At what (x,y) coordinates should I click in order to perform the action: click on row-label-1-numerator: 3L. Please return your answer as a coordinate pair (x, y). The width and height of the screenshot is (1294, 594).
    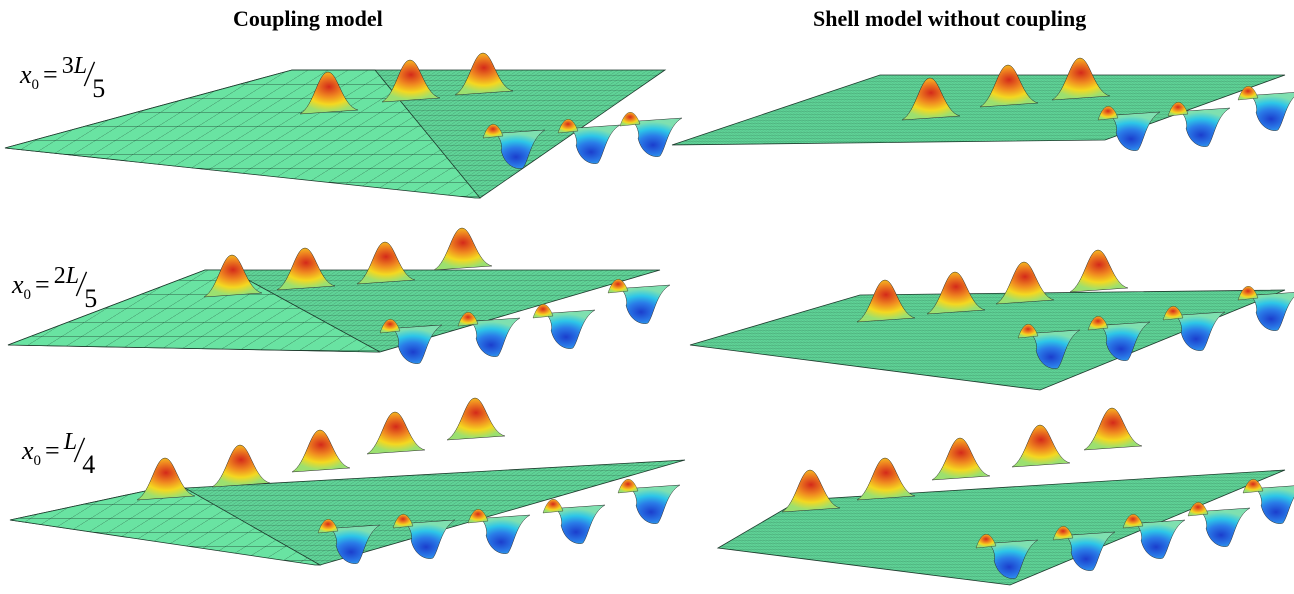
    Looking at the image, I should click on (74, 66).